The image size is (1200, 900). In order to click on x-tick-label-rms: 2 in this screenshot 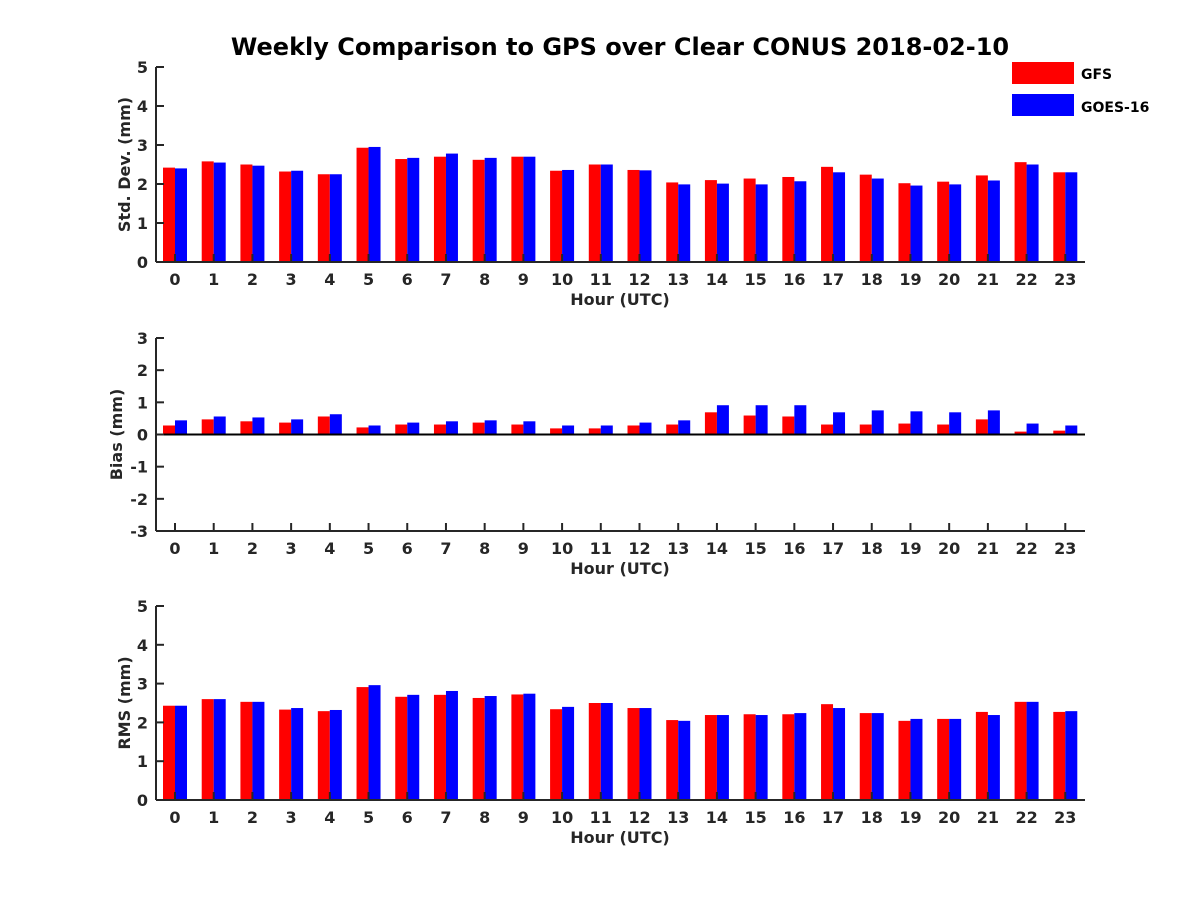, I will do `click(252, 817)`.